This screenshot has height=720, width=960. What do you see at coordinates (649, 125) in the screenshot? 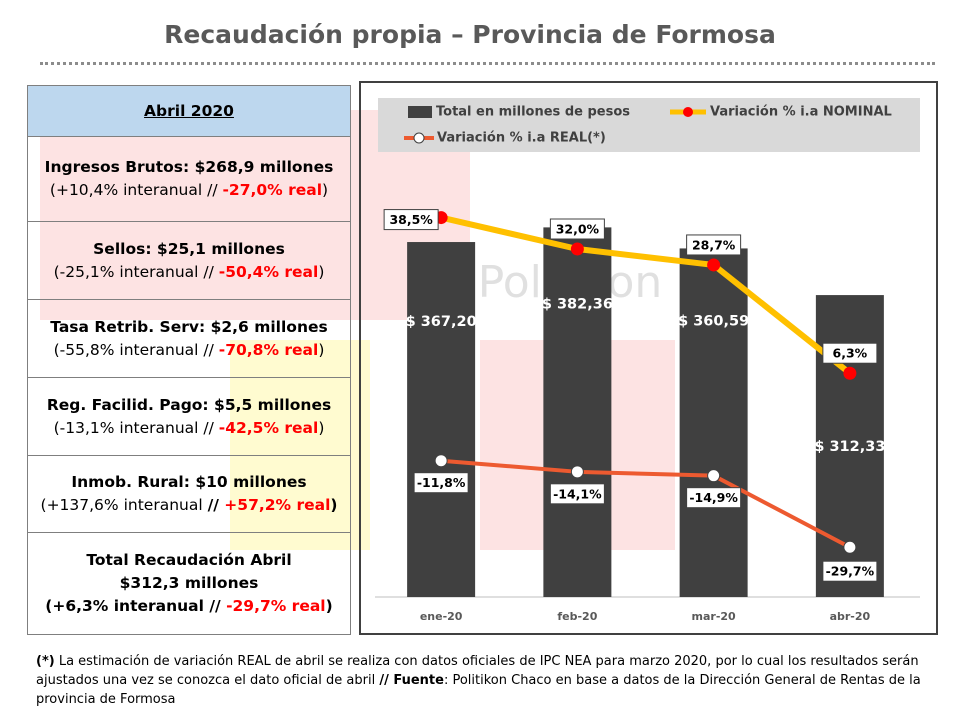
I see `legend-box` at bounding box center [649, 125].